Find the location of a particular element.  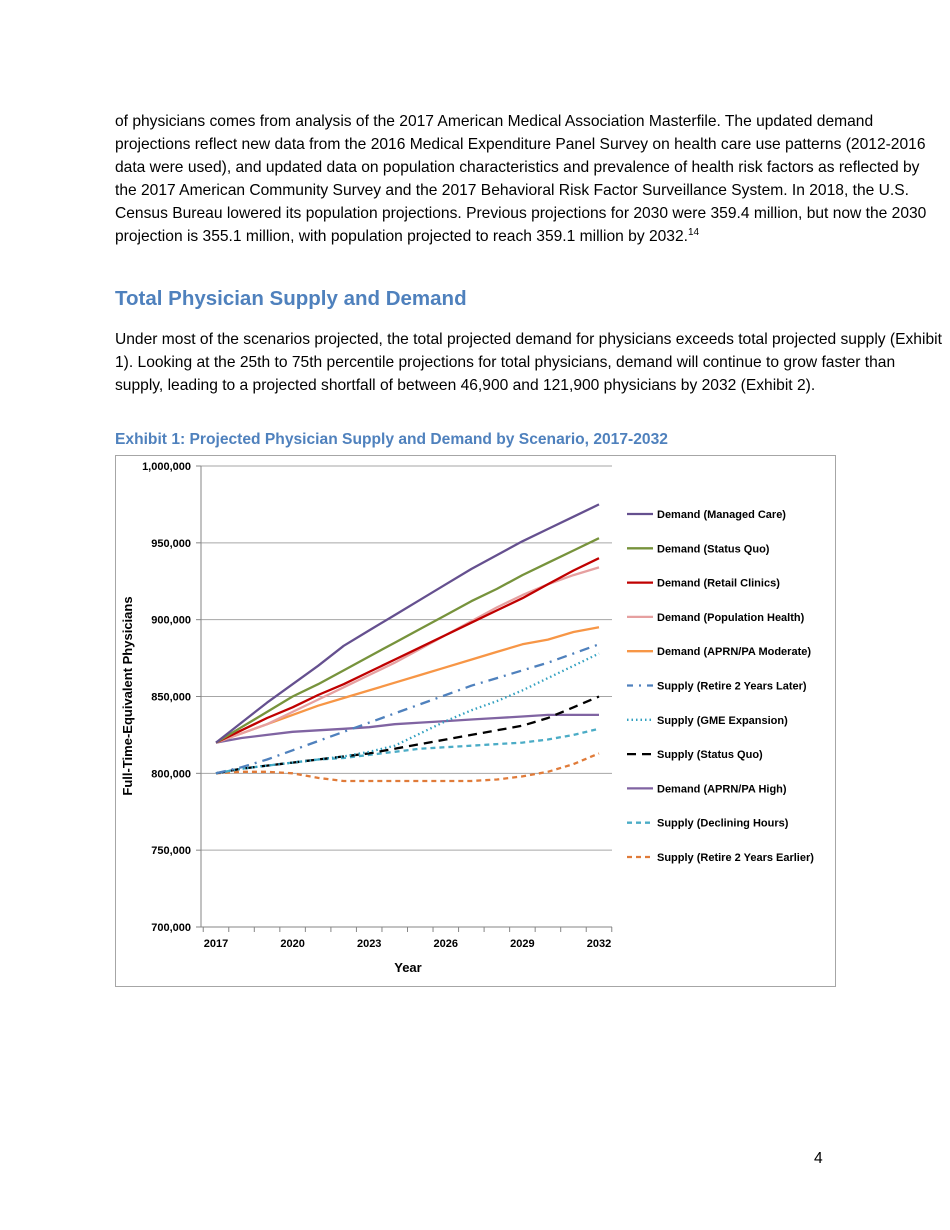

legend-item: Supply (Retire 2 Years Earlier) is located at coordinates (720, 858).